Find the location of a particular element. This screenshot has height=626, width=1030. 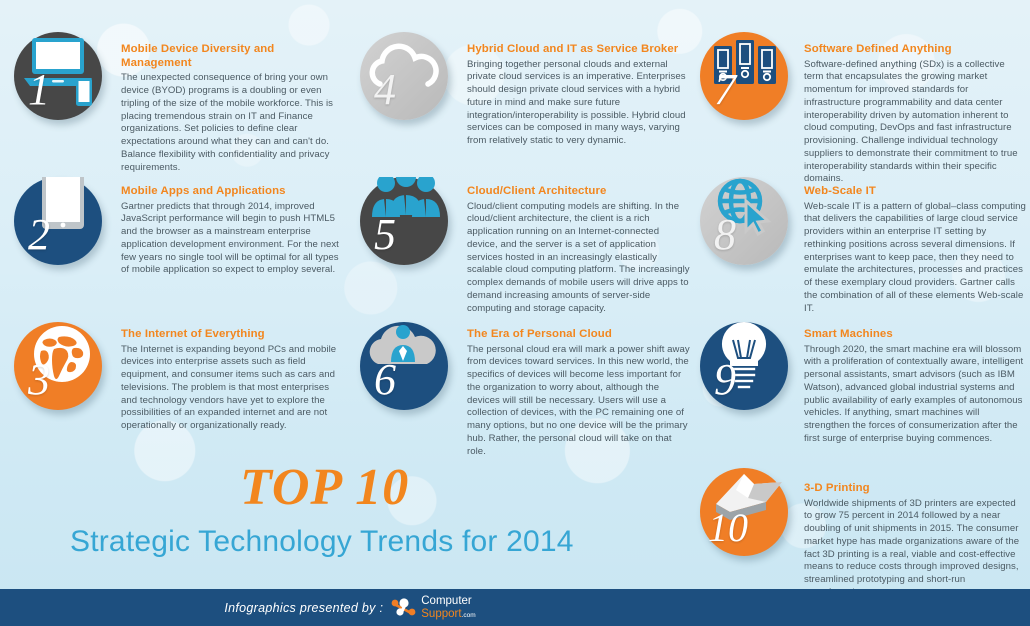

logo-wordmark: Computer Support.com is located at coordinates (448, 607).